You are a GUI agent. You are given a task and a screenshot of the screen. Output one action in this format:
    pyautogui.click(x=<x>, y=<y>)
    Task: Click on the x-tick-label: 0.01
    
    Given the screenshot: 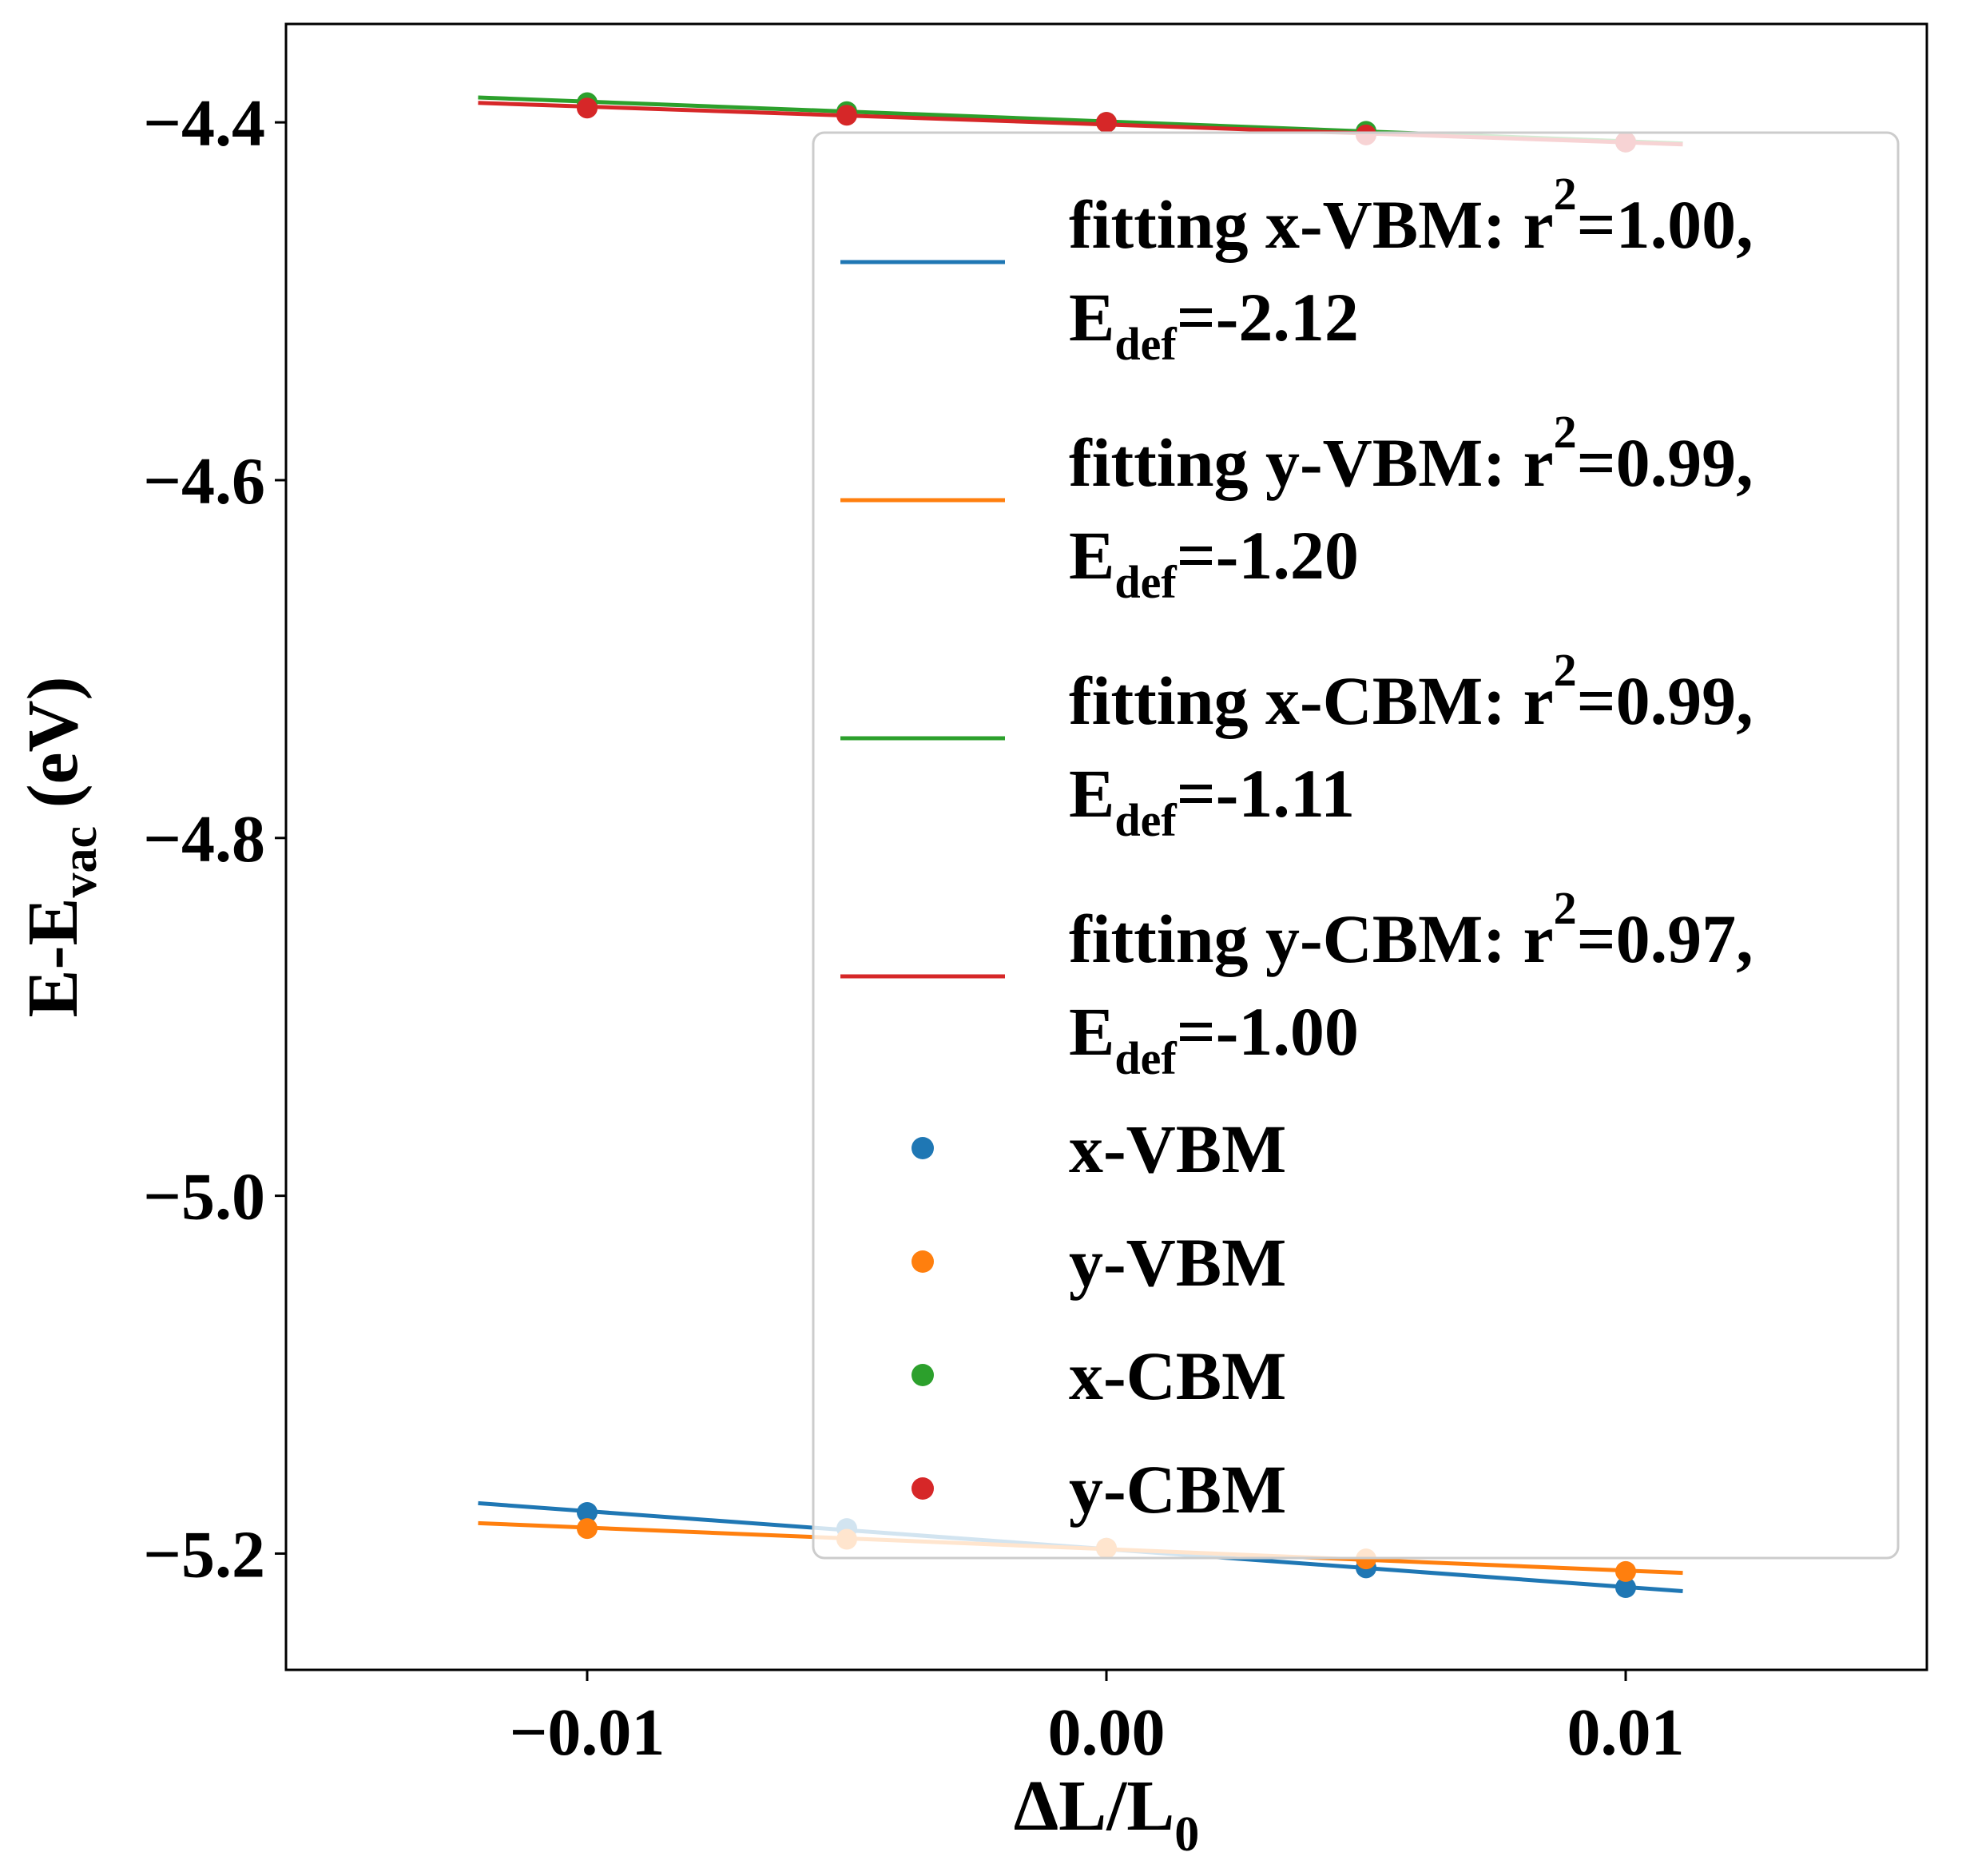 What is the action you would take?
    pyautogui.click(x=1626, y=1732)
    